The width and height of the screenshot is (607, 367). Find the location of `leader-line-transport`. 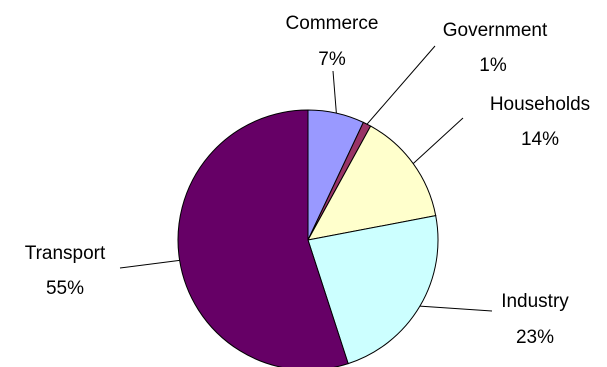

leader-line-transport is located at coordinates (150, 264).